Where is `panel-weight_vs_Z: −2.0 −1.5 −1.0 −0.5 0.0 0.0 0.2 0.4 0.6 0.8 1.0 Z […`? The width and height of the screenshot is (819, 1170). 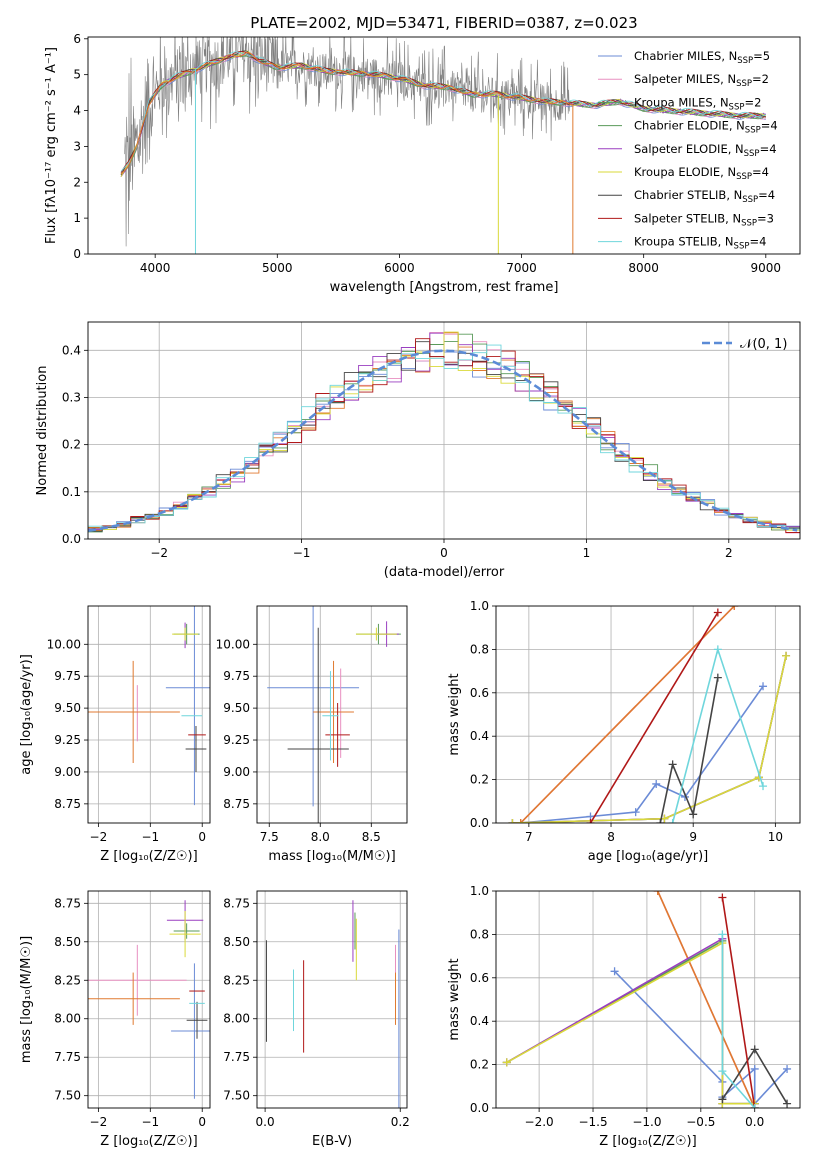 panel-weight_vs_Z: −2.0 −1.5 −1.0 −0.5 0.0 0.0 0.2 0.4 0.6 0.8 1.0 Z [… is located at coordinates (624, 1016).